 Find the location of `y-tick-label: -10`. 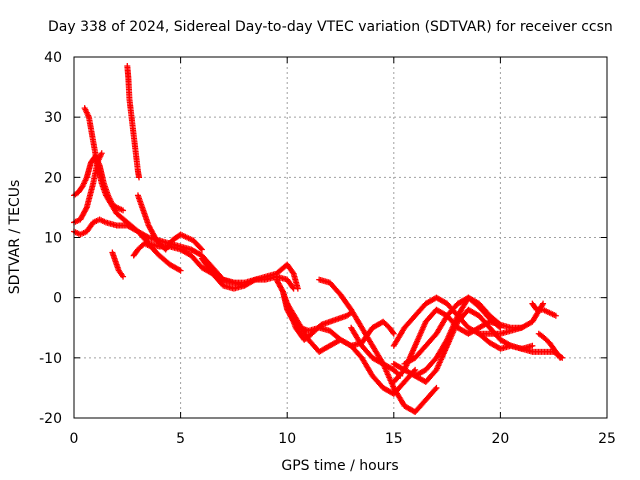

y-tick-label: -10 is located at coordinates (50, 359).